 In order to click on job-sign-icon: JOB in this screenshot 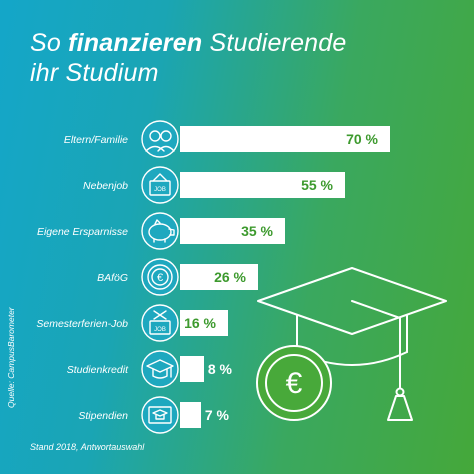, I will do `click(160, 185)`.